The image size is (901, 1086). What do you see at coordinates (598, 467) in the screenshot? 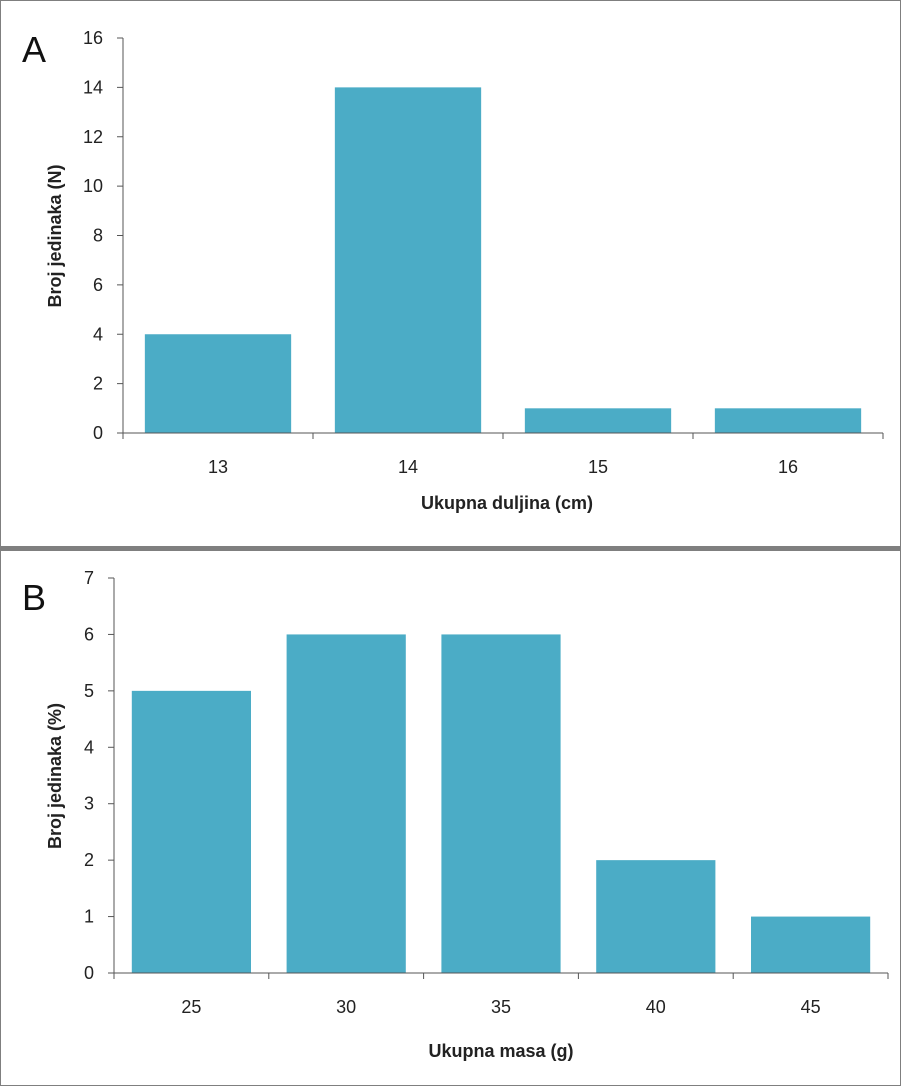
I see `panel-a-x-tick-label: 15` at bounding box center [598, 467].